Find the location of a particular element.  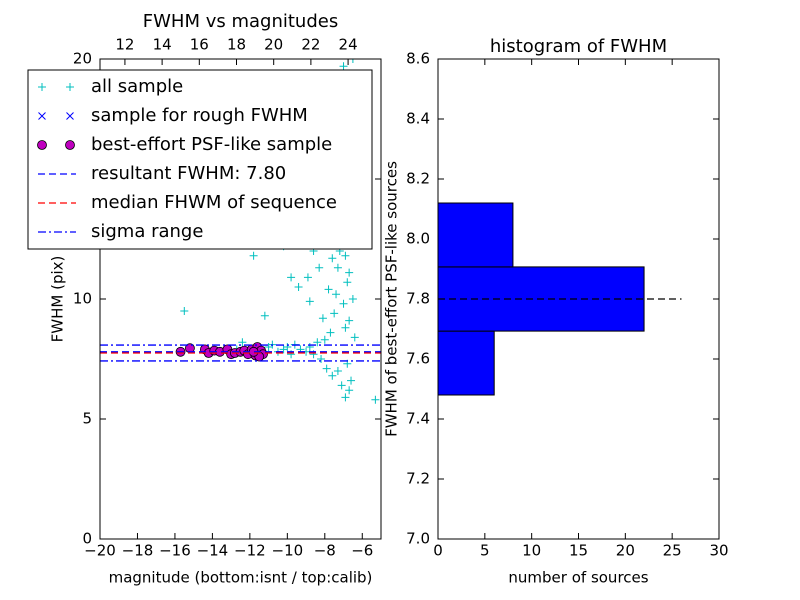

y-tick-label: 5 is located at coordinates (87, 419).